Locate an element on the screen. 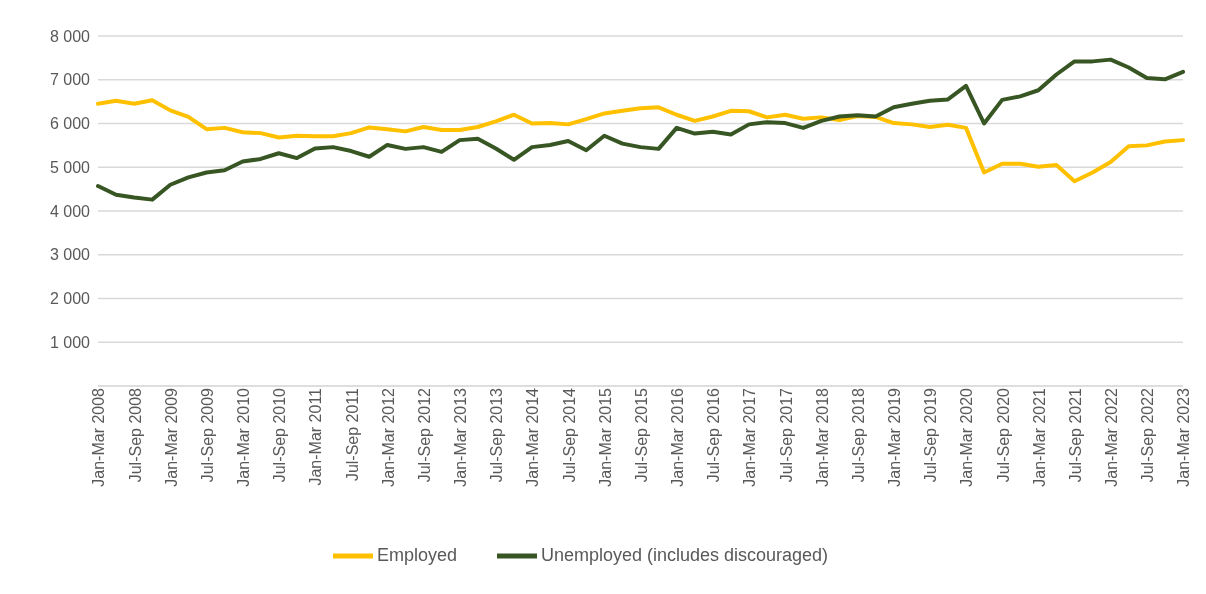 This screenshot has height=594, width=1206. x-tick-label: Jul-Sep 2019 is located at coordinates (931, 435).